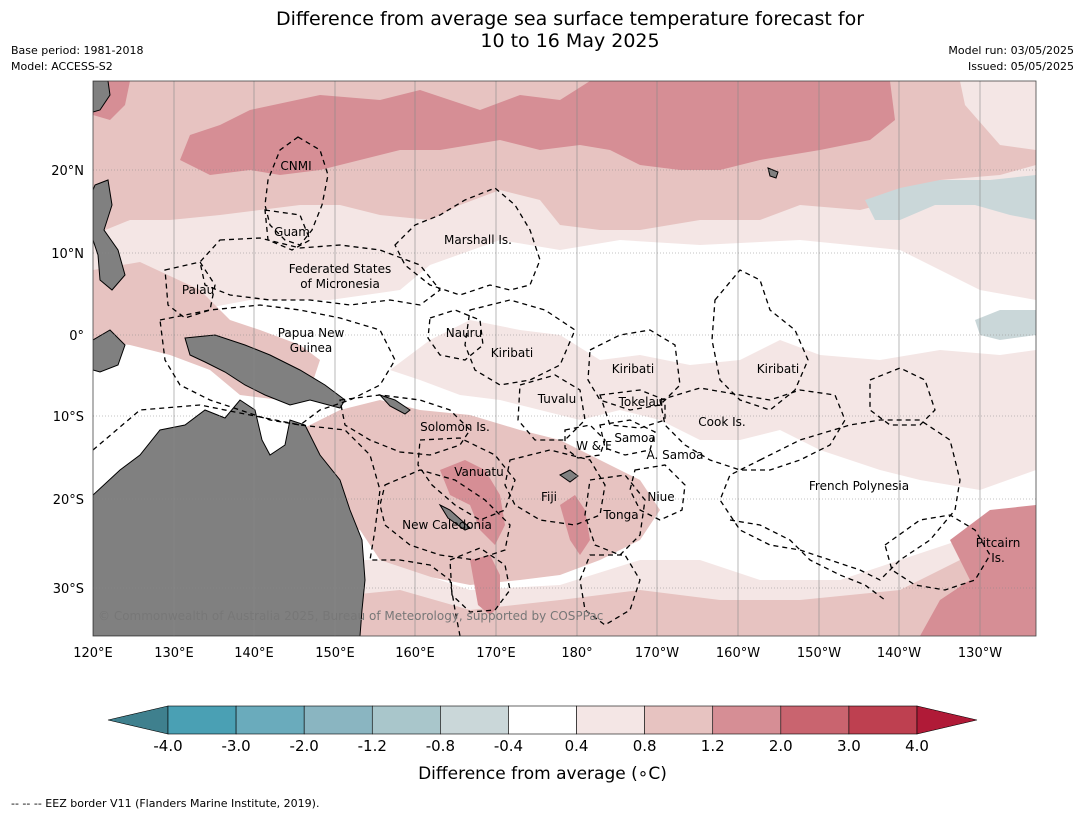  I want to click on land-philippines, so click(109, 235).